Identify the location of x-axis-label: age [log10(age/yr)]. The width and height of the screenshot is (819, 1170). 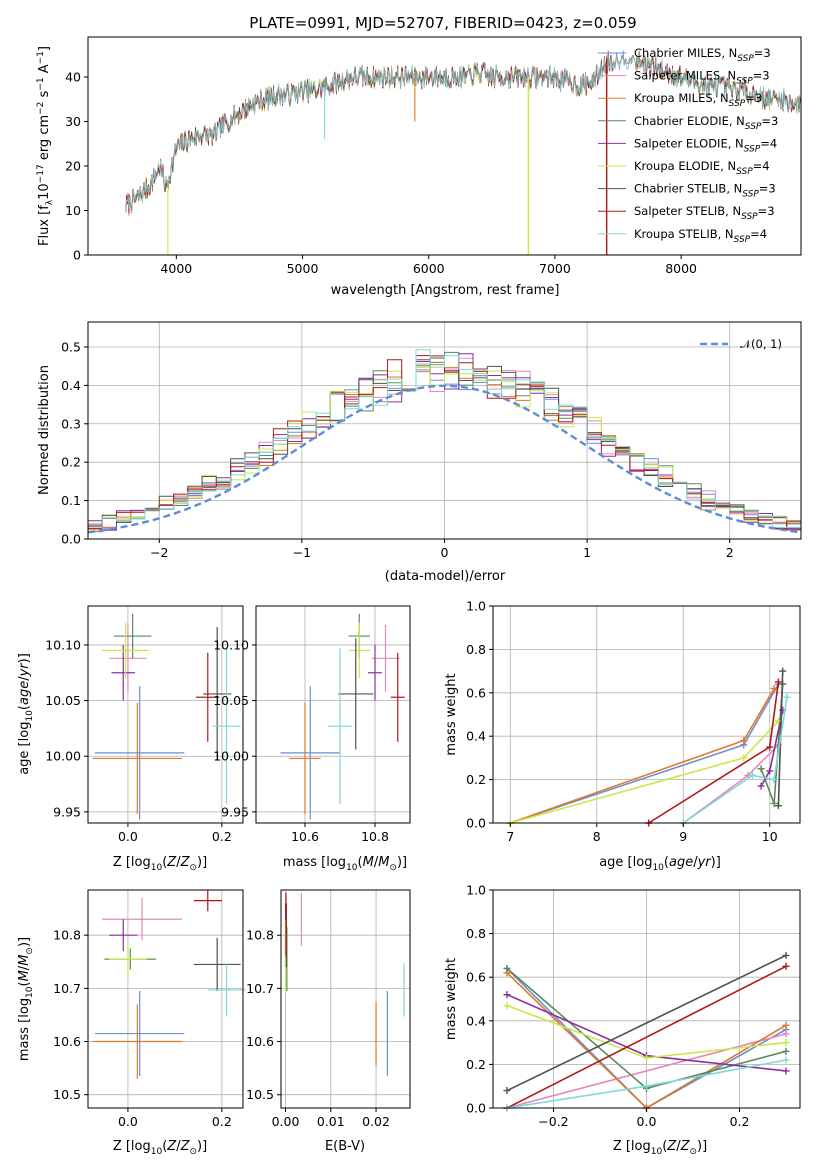
(660, 864).